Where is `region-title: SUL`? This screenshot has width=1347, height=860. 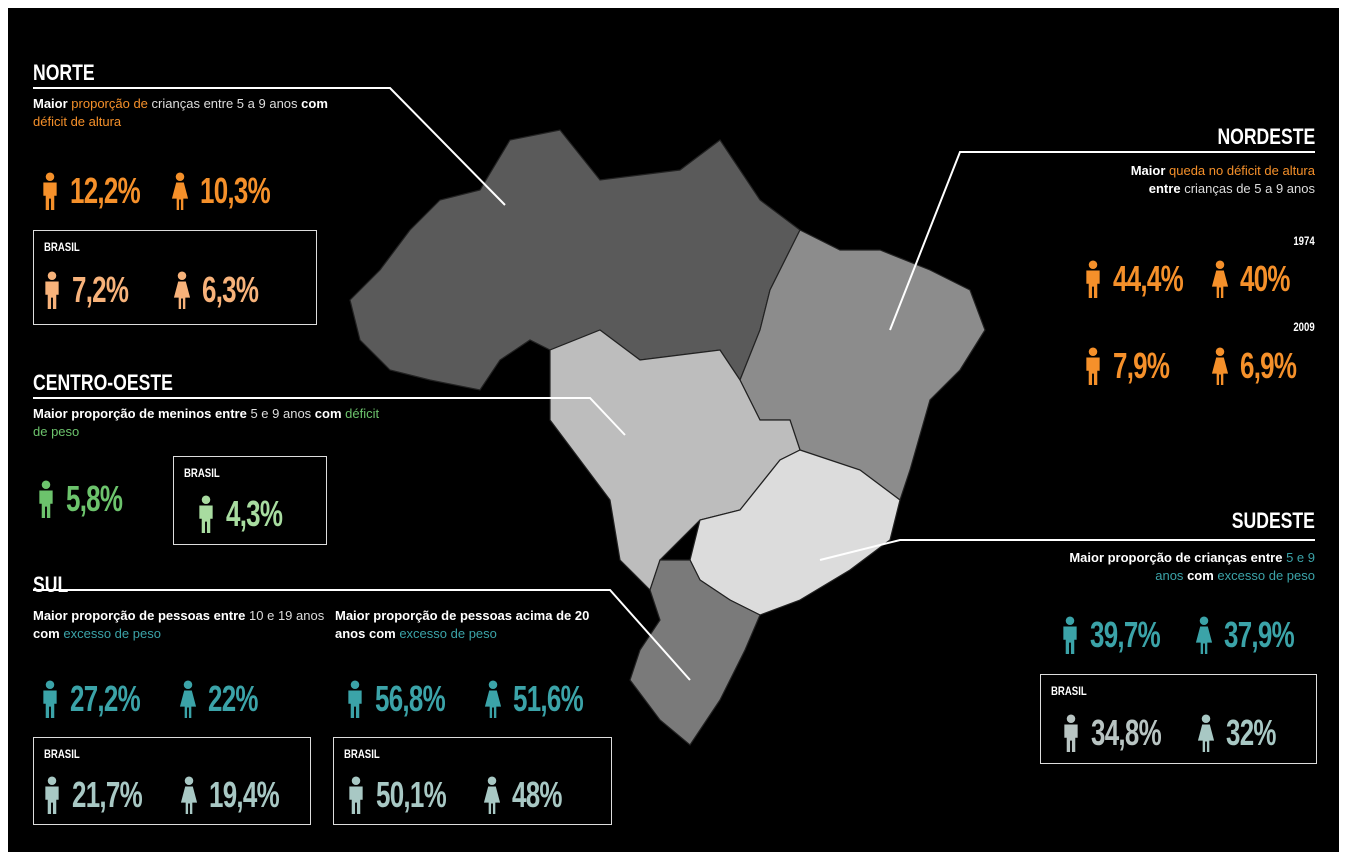 region-title: SUL is located at coordinates (51, 584).